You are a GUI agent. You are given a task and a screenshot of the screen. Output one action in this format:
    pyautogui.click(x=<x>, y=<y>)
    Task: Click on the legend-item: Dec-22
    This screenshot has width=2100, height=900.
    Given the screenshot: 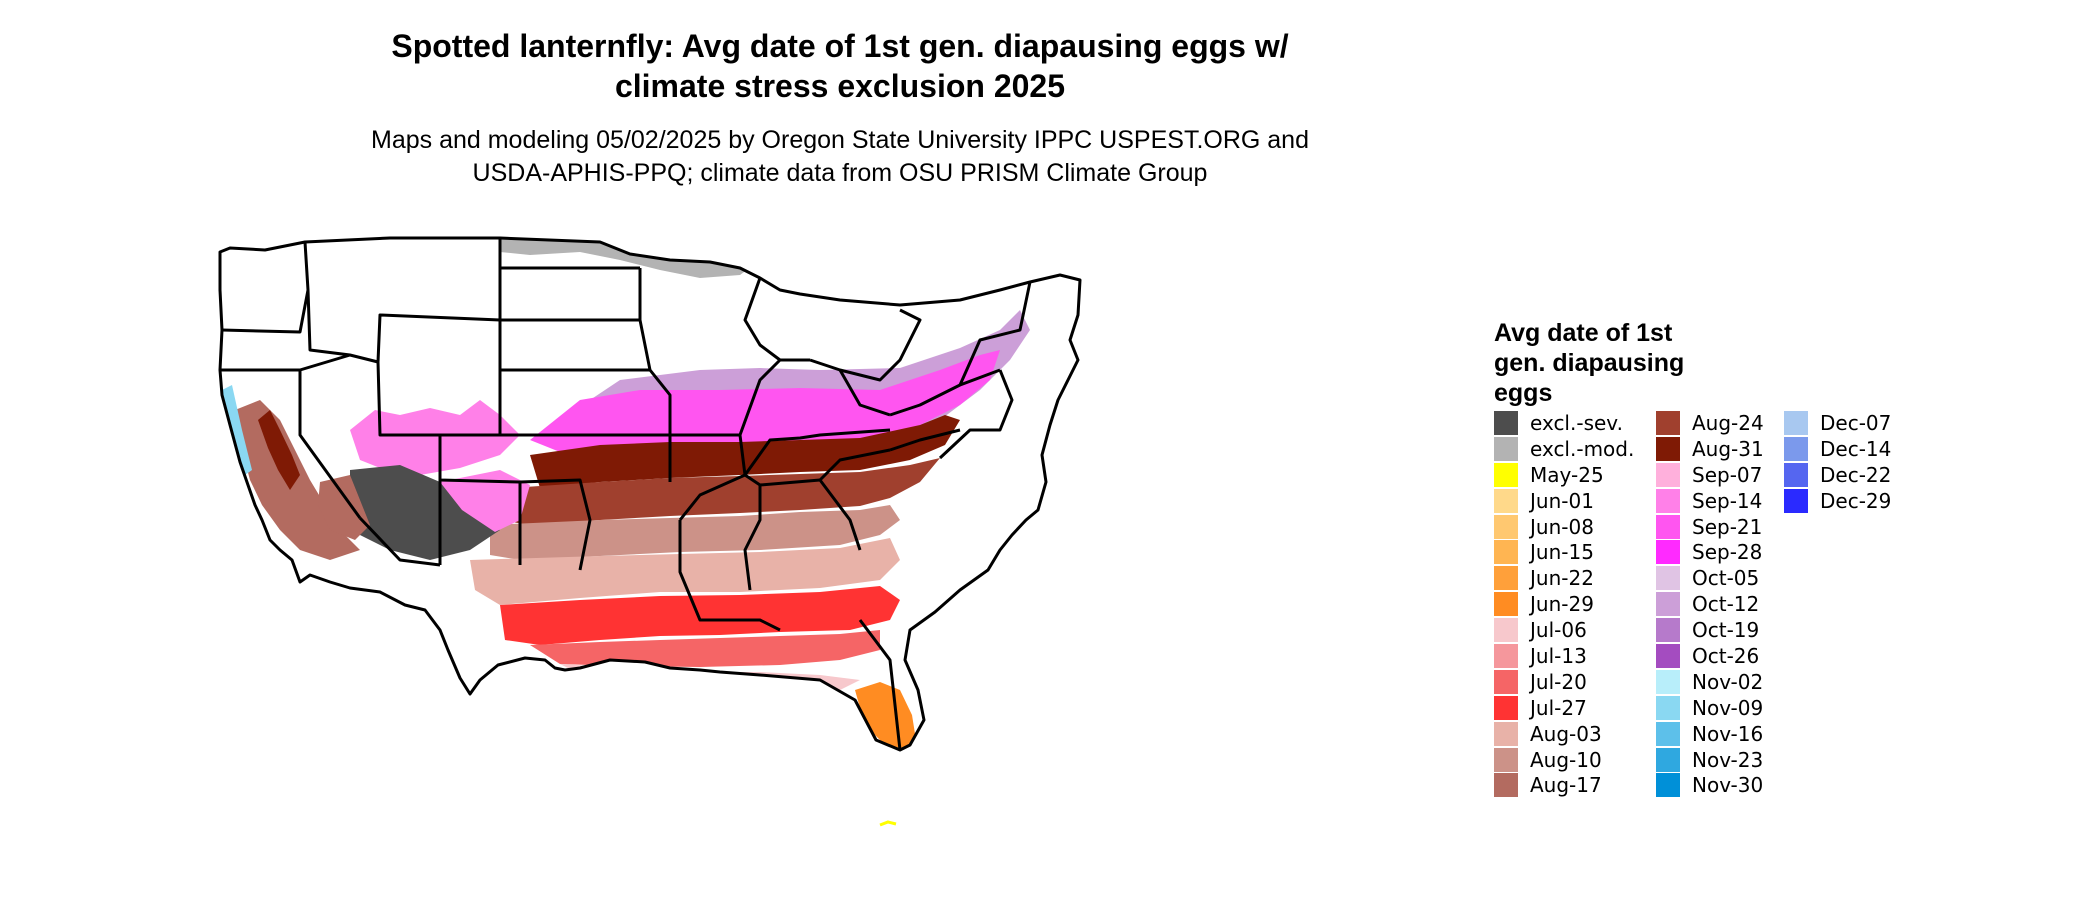 What is the action you would take?
    pyautogui.click(x=1837, y=475)
    